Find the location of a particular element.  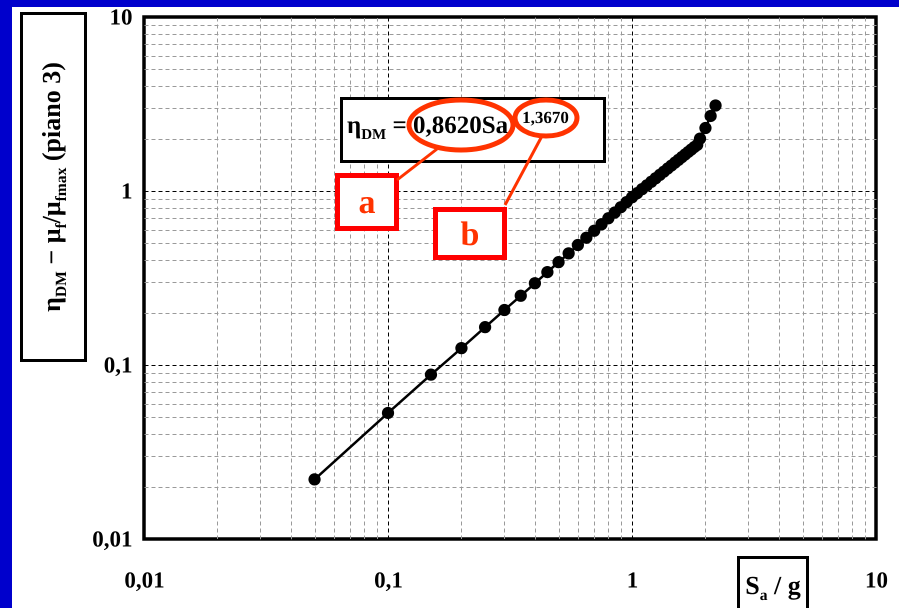

y-tick-label: 10 is located at coordinates (121, 17).